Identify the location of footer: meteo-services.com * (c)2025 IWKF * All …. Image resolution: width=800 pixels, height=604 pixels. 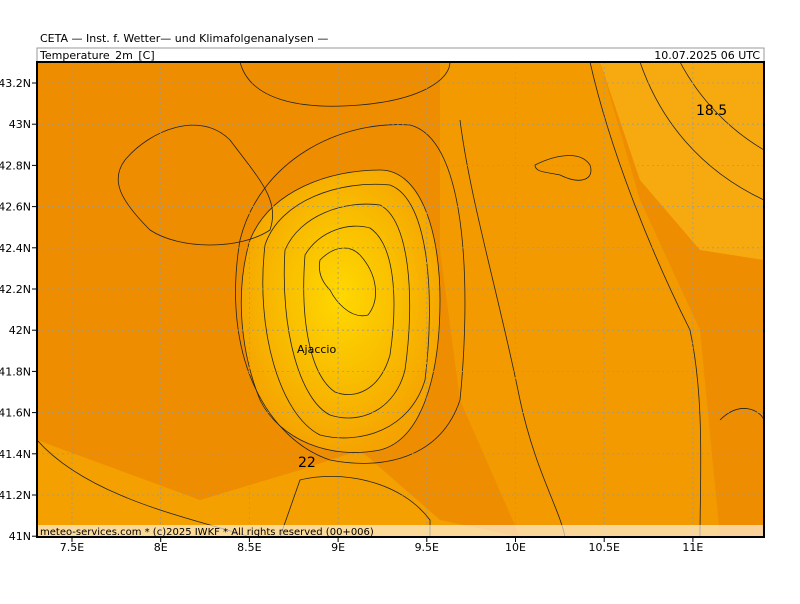
(207, 532).